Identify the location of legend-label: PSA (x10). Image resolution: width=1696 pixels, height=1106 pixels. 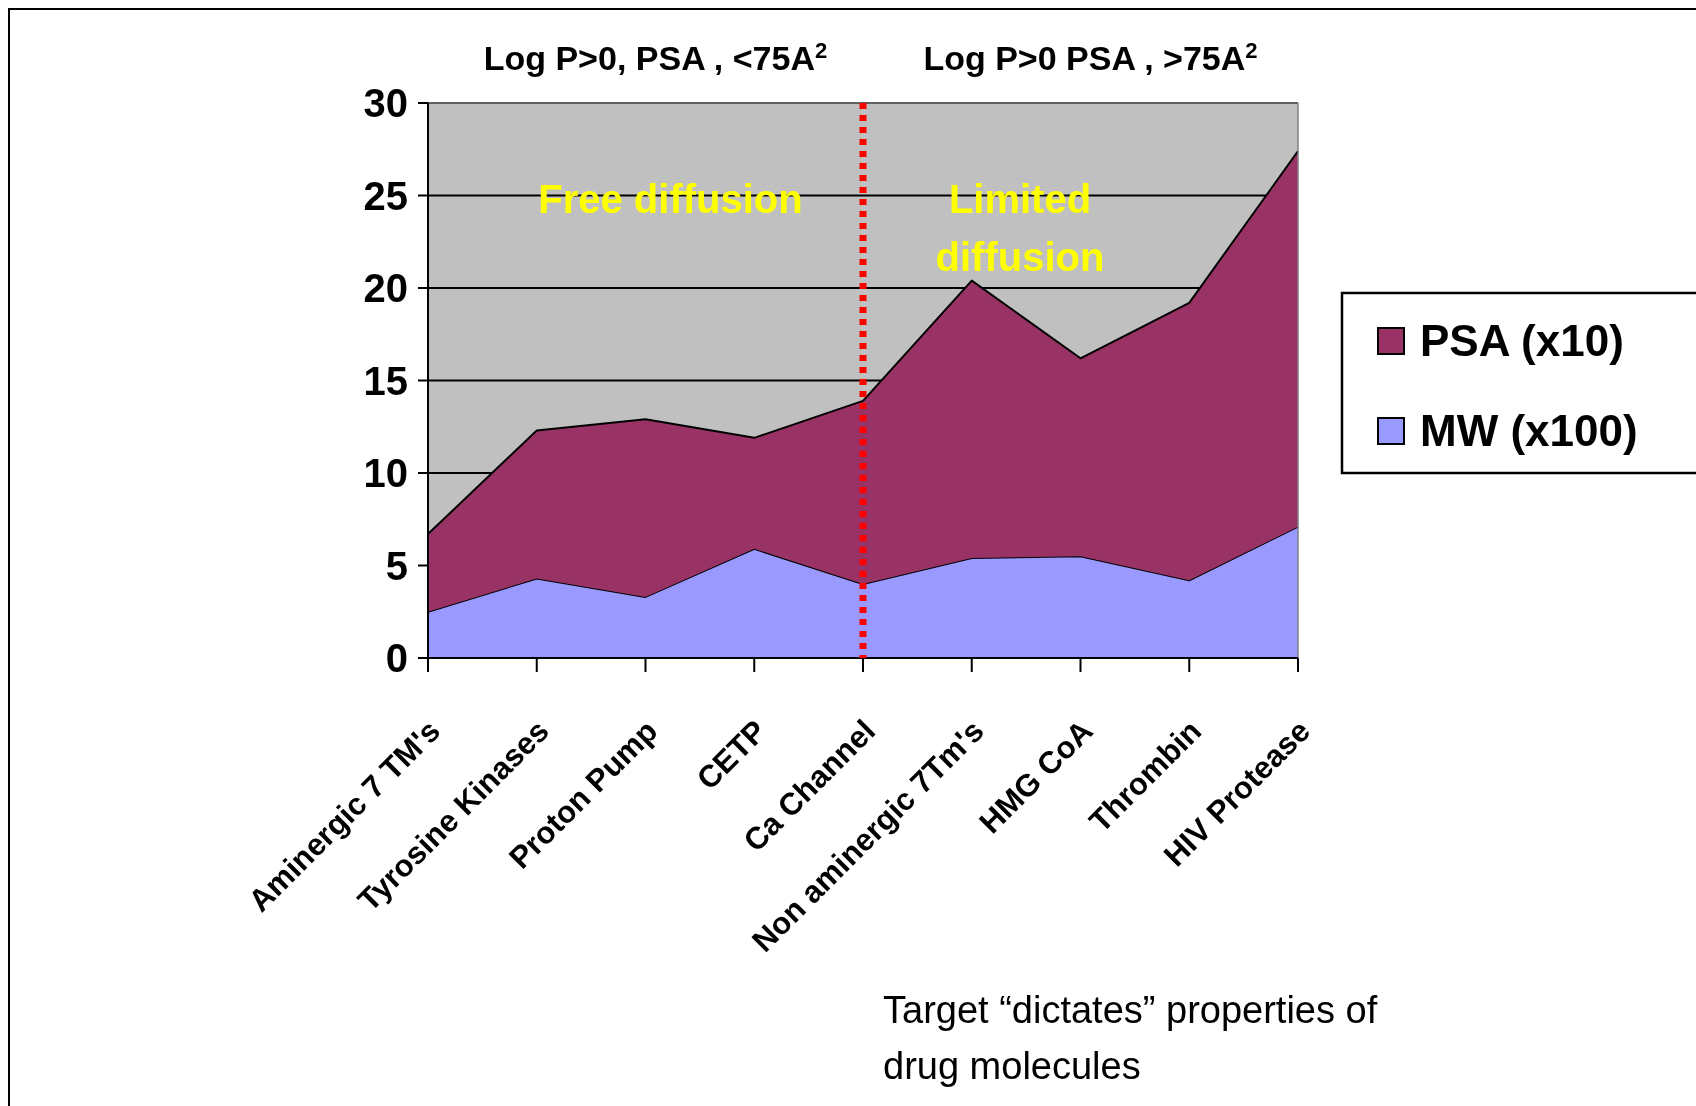
(1522, 341).